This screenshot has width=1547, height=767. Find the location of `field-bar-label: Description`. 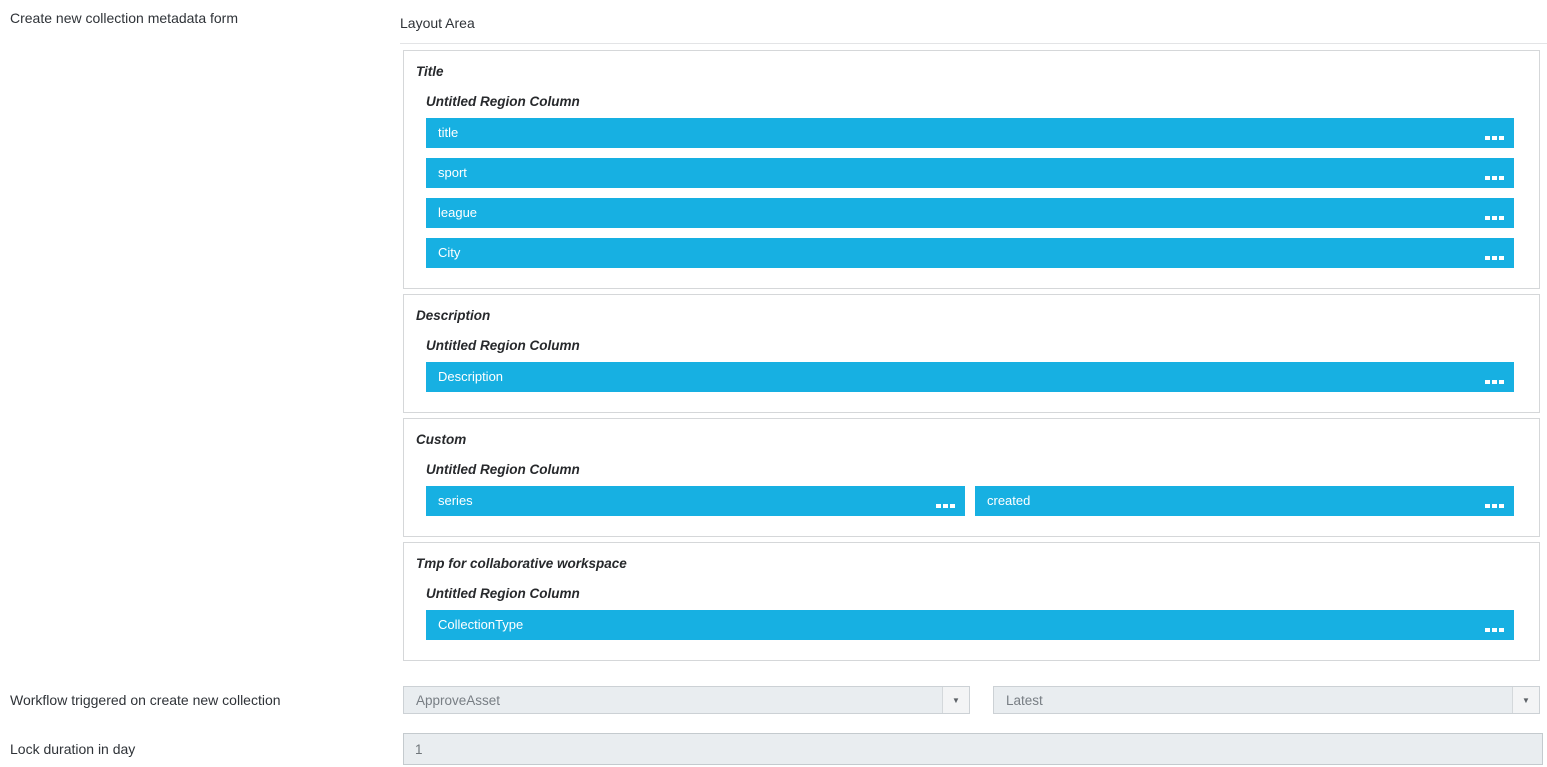

field-bar-label: Description is located at coordinates (471, 376).